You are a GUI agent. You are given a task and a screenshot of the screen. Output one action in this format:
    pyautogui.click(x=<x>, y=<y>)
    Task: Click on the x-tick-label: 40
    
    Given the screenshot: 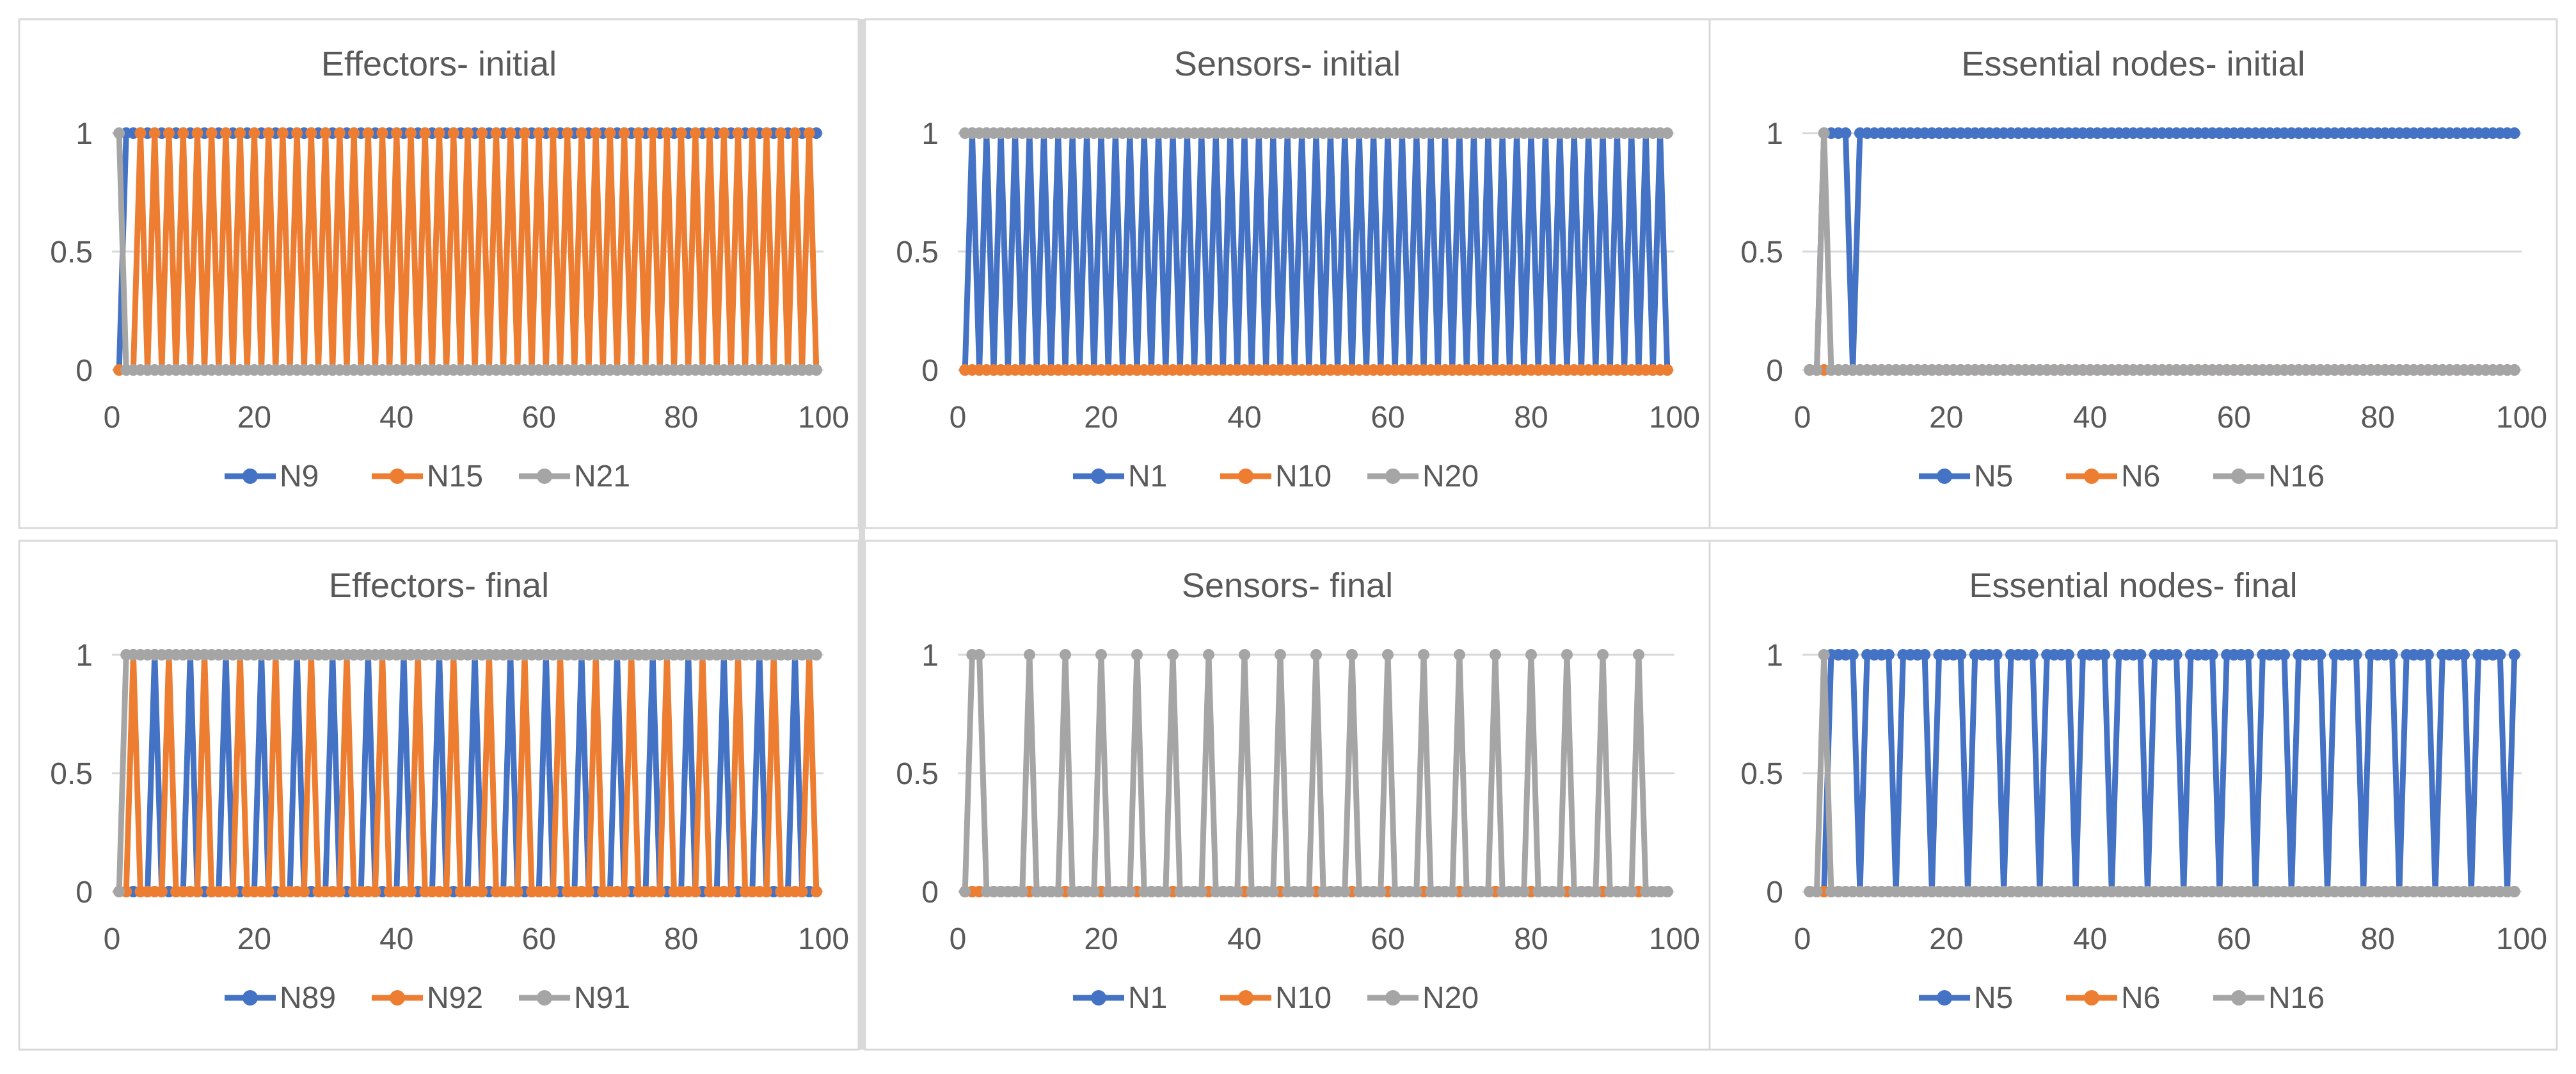 What is the action you would take?
    pyautogui.click(x=1244, y=418)
    